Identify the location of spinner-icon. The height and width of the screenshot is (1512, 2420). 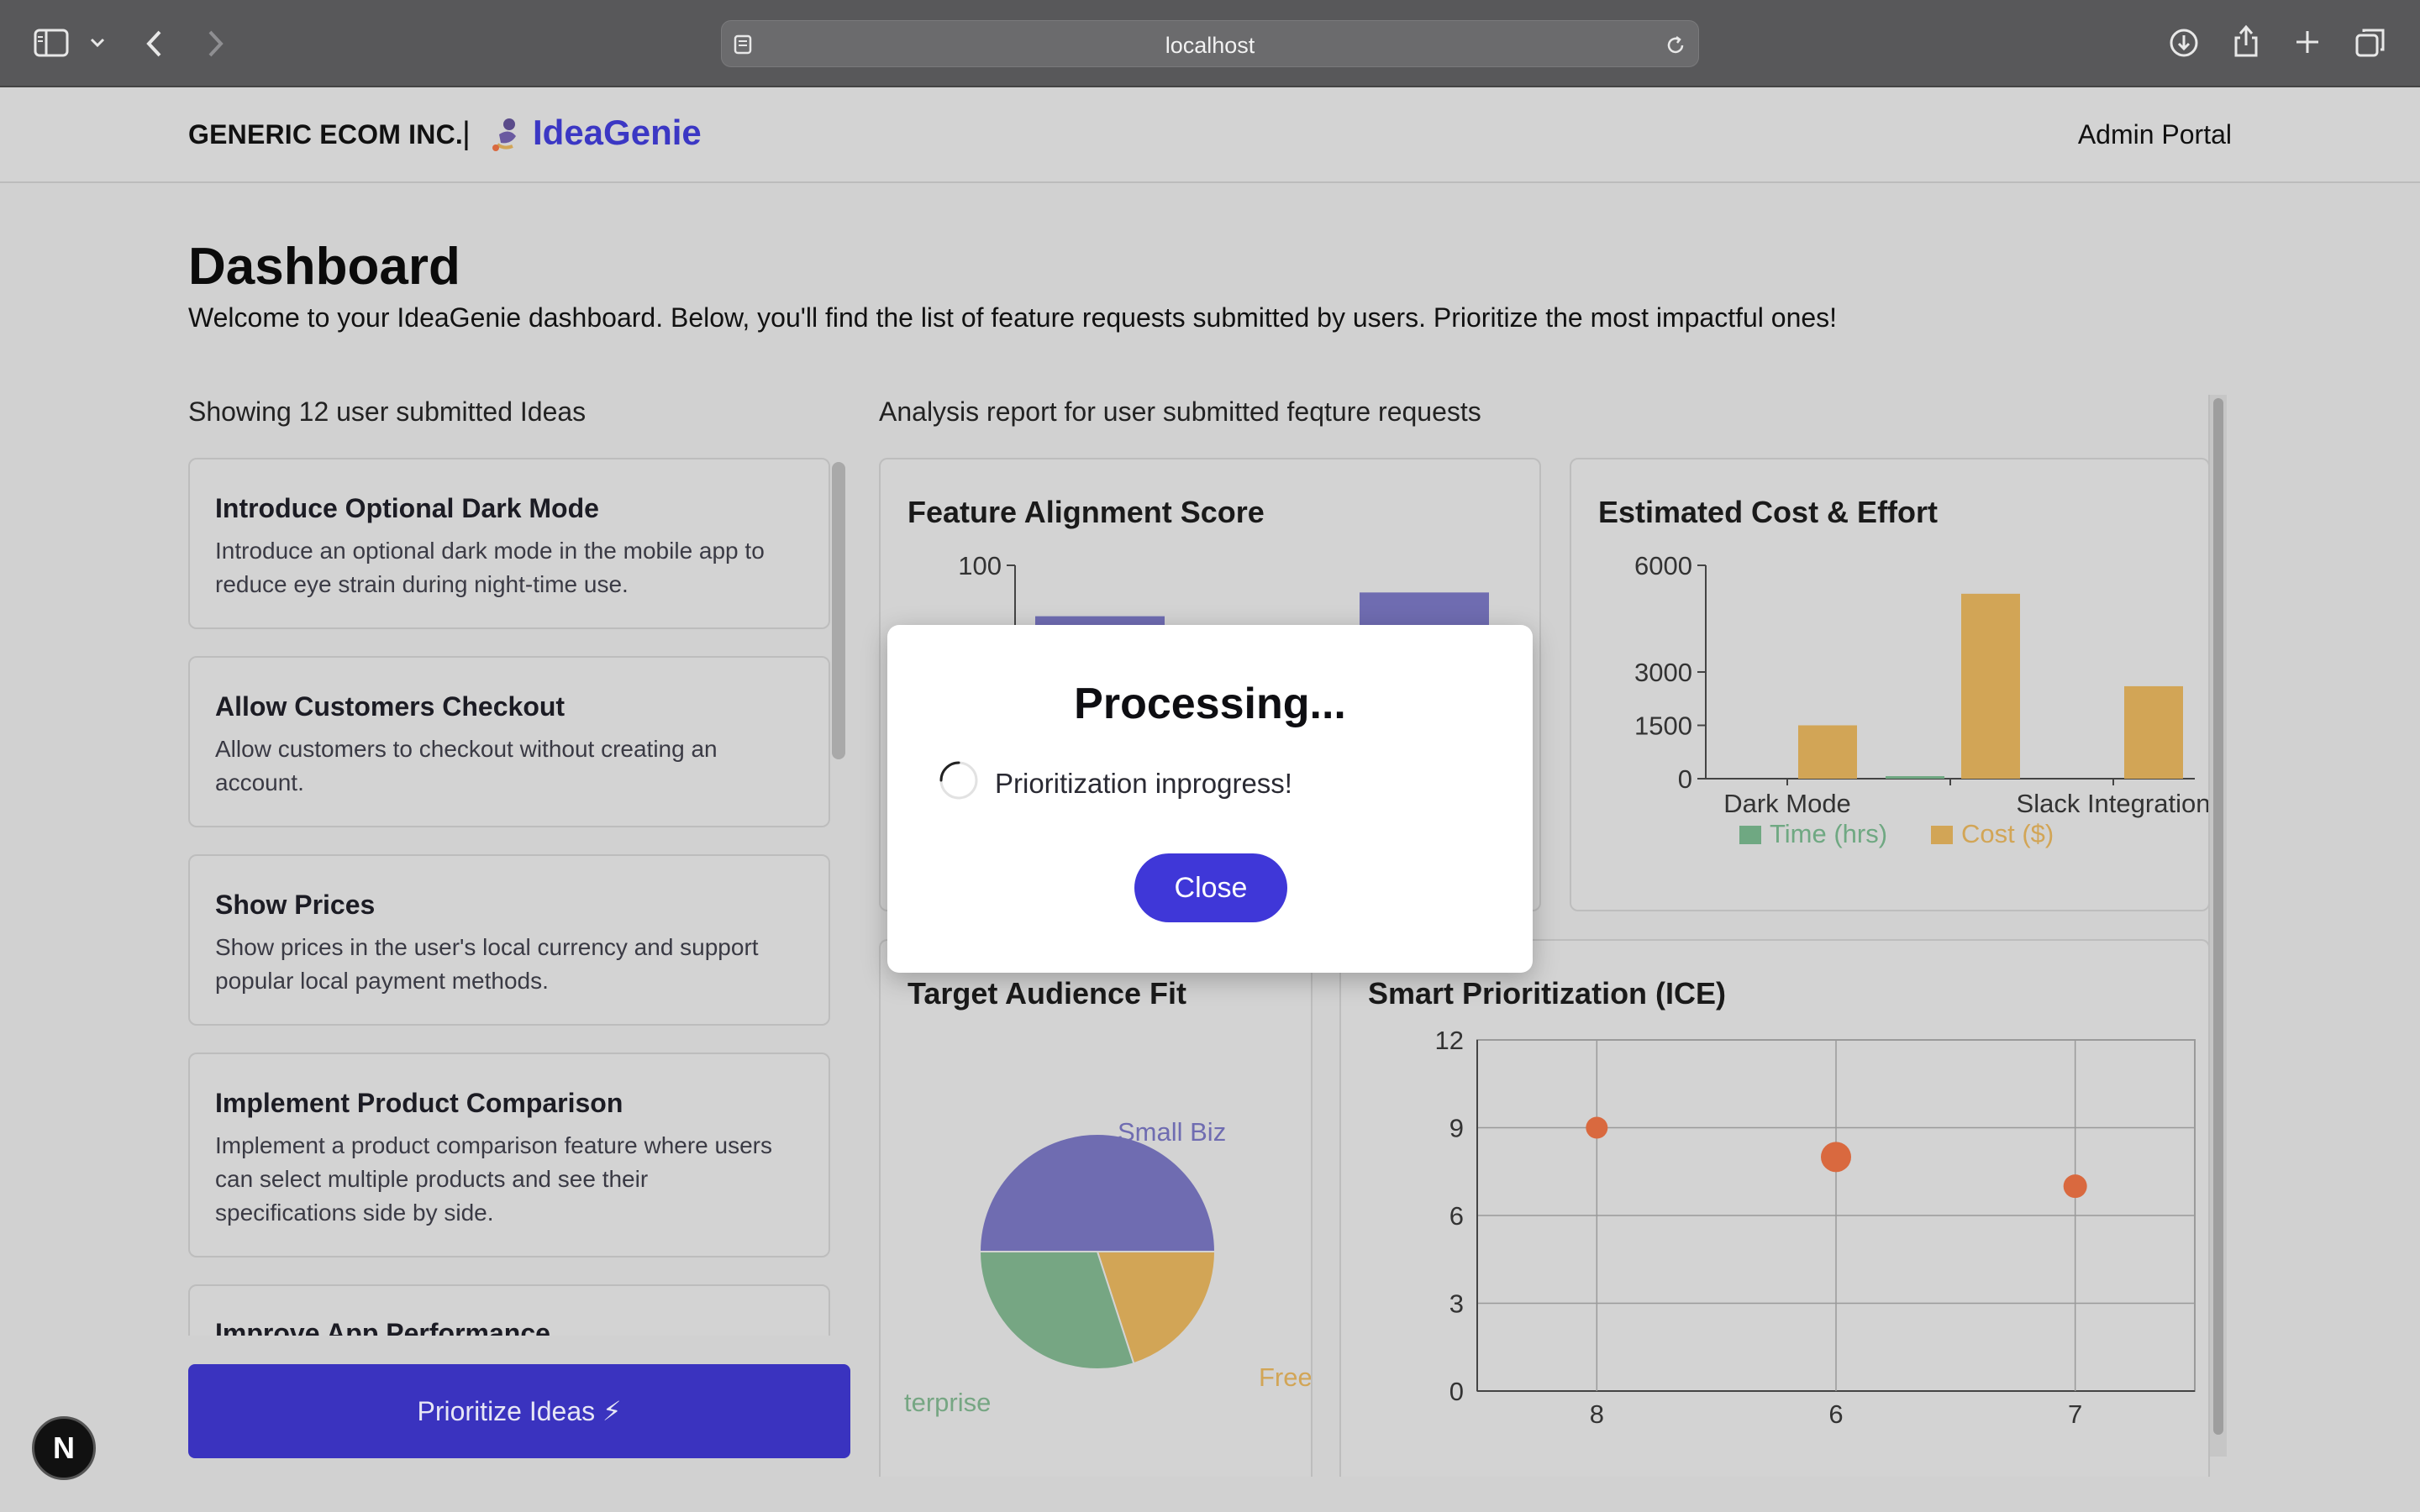
(959, 780).